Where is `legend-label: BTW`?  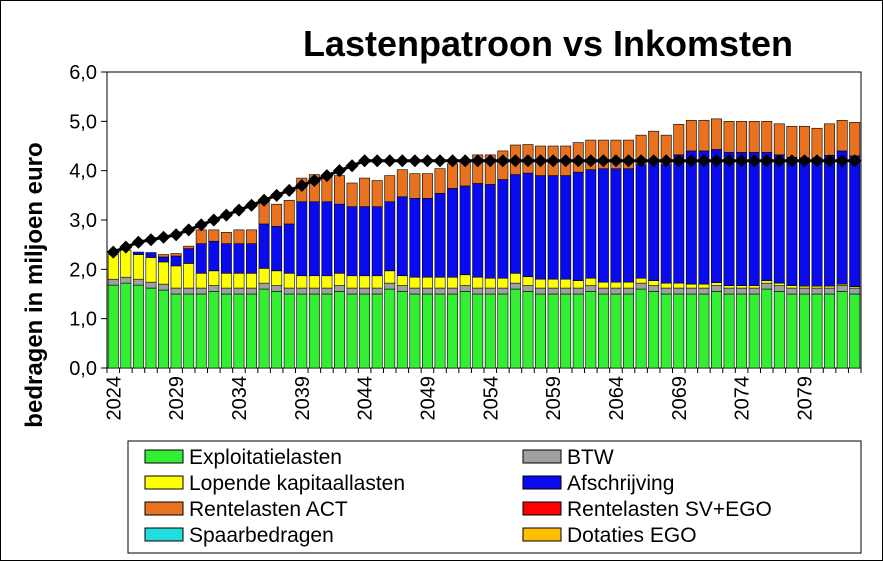
legend-label: BTW is located at coordinates (590, 457).